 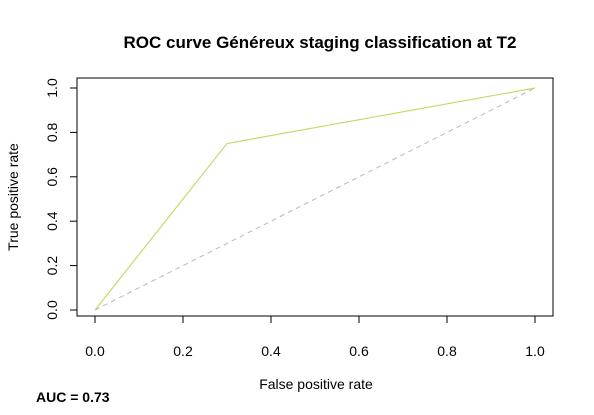 What do you see at coordinates (95, 351) in the screenshot?
I see `x-tick-label: 0.0` at bounding box center [95, 351].